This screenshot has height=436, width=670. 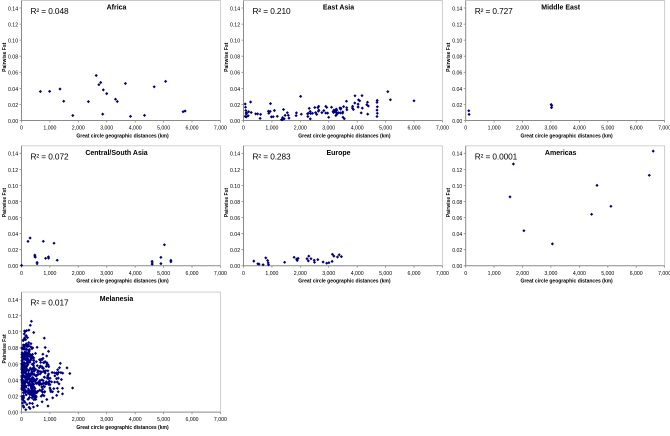 What do you see at coordinates (50, 303) in the screenshot?
I see `svg-text: R² = 0.017` at bounding box center [50, 303].